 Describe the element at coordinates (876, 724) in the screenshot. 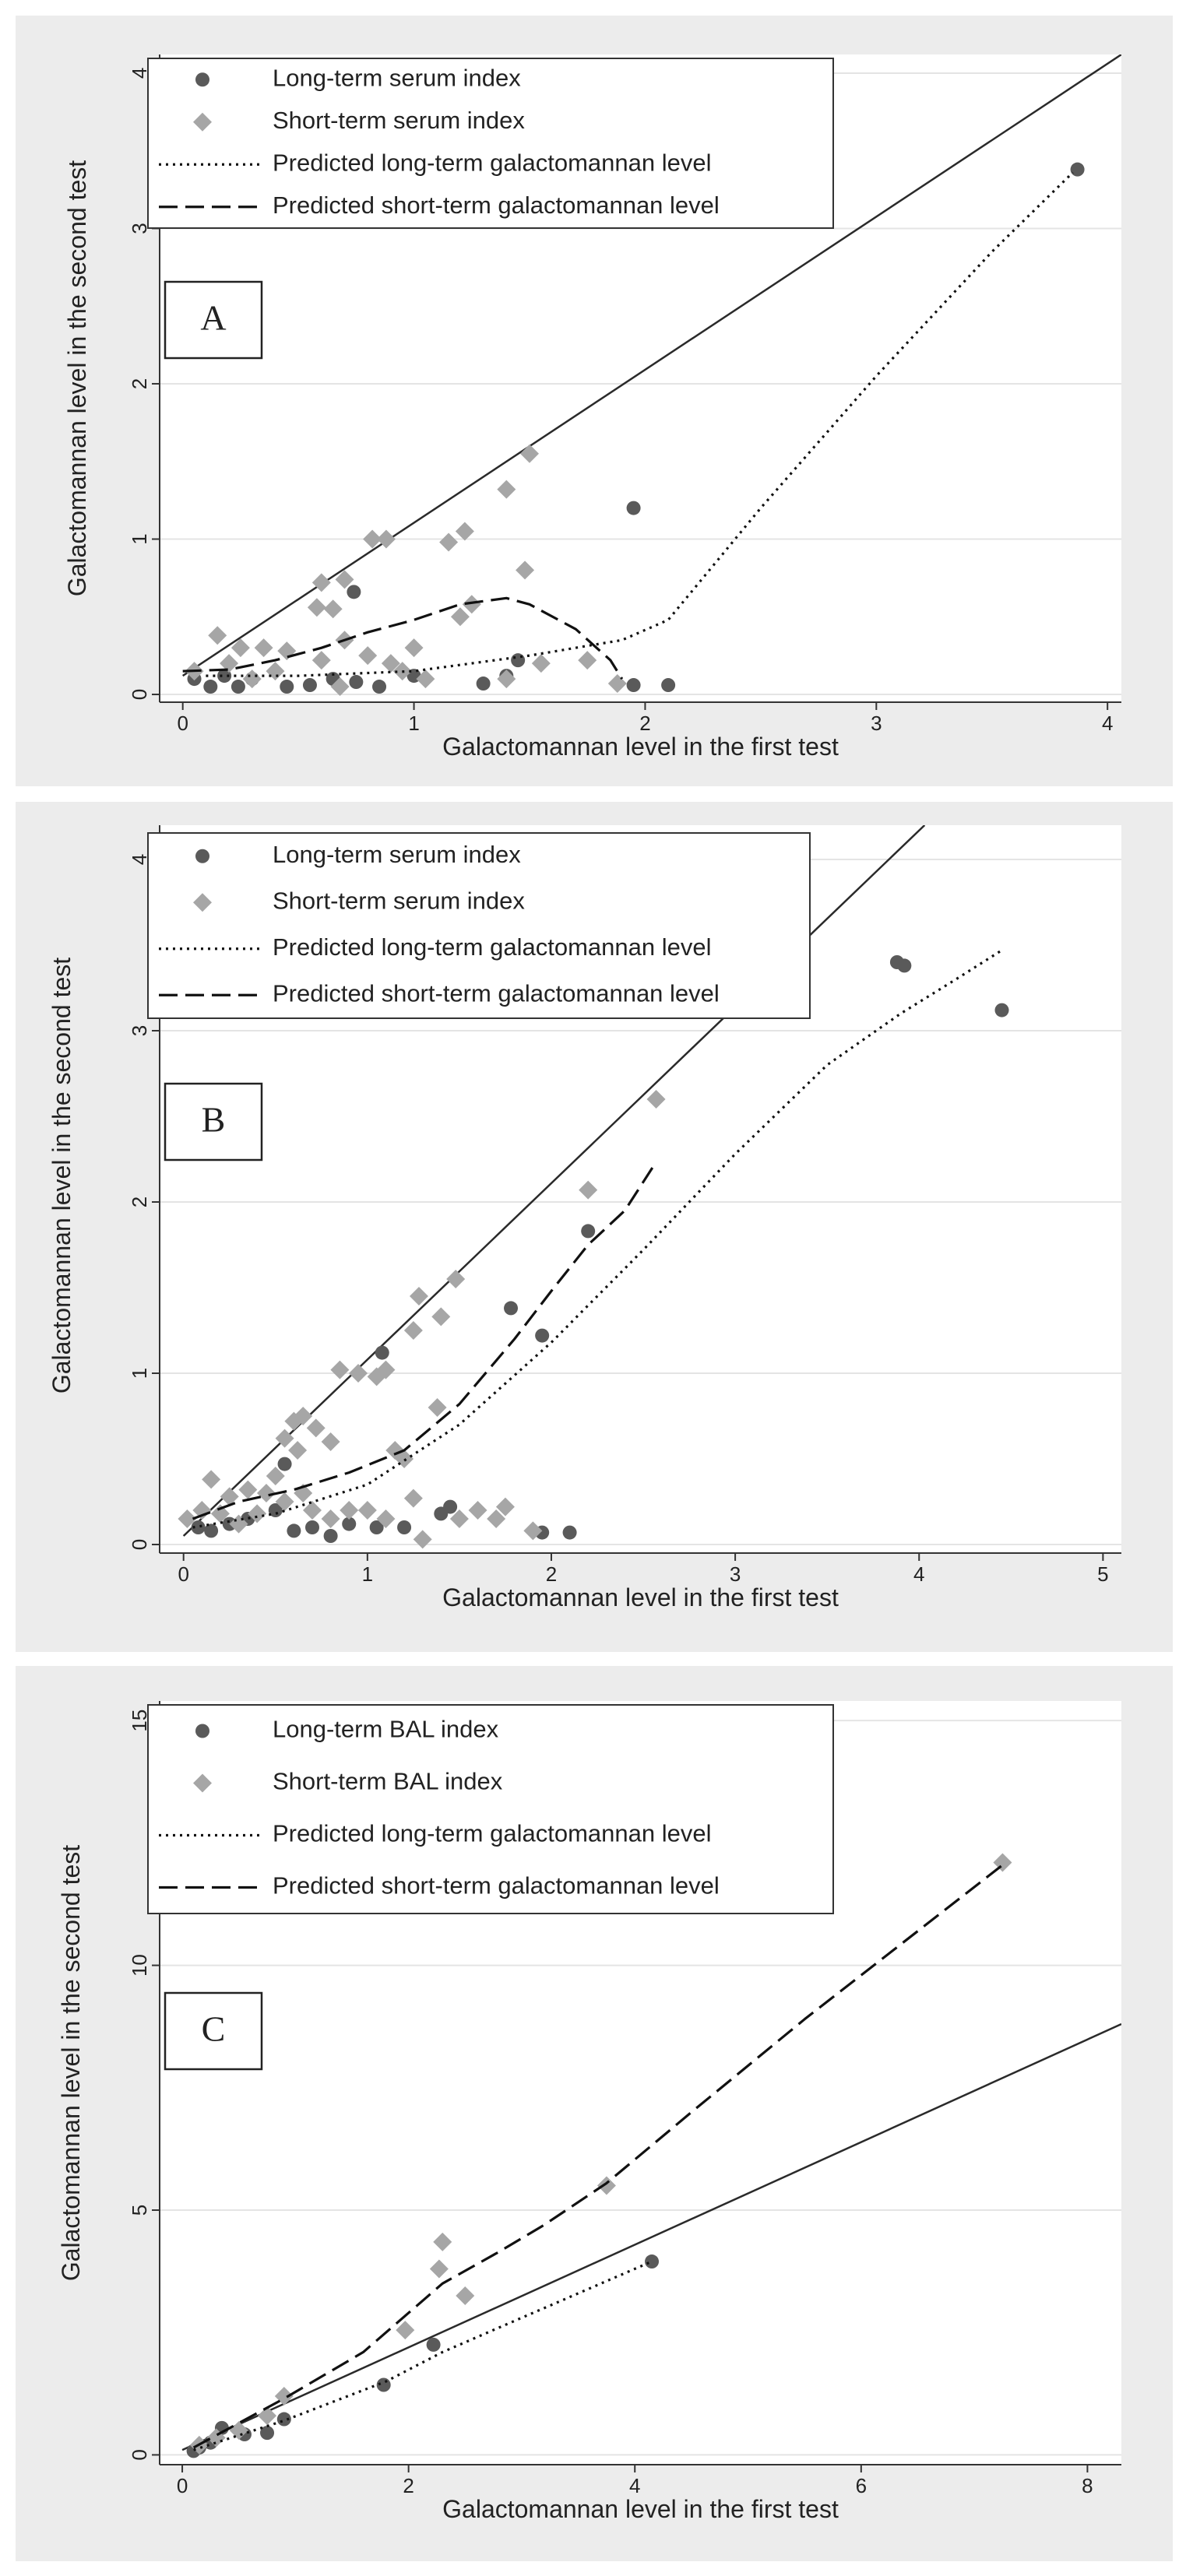

I see `x-tick-label: 3` at that location.